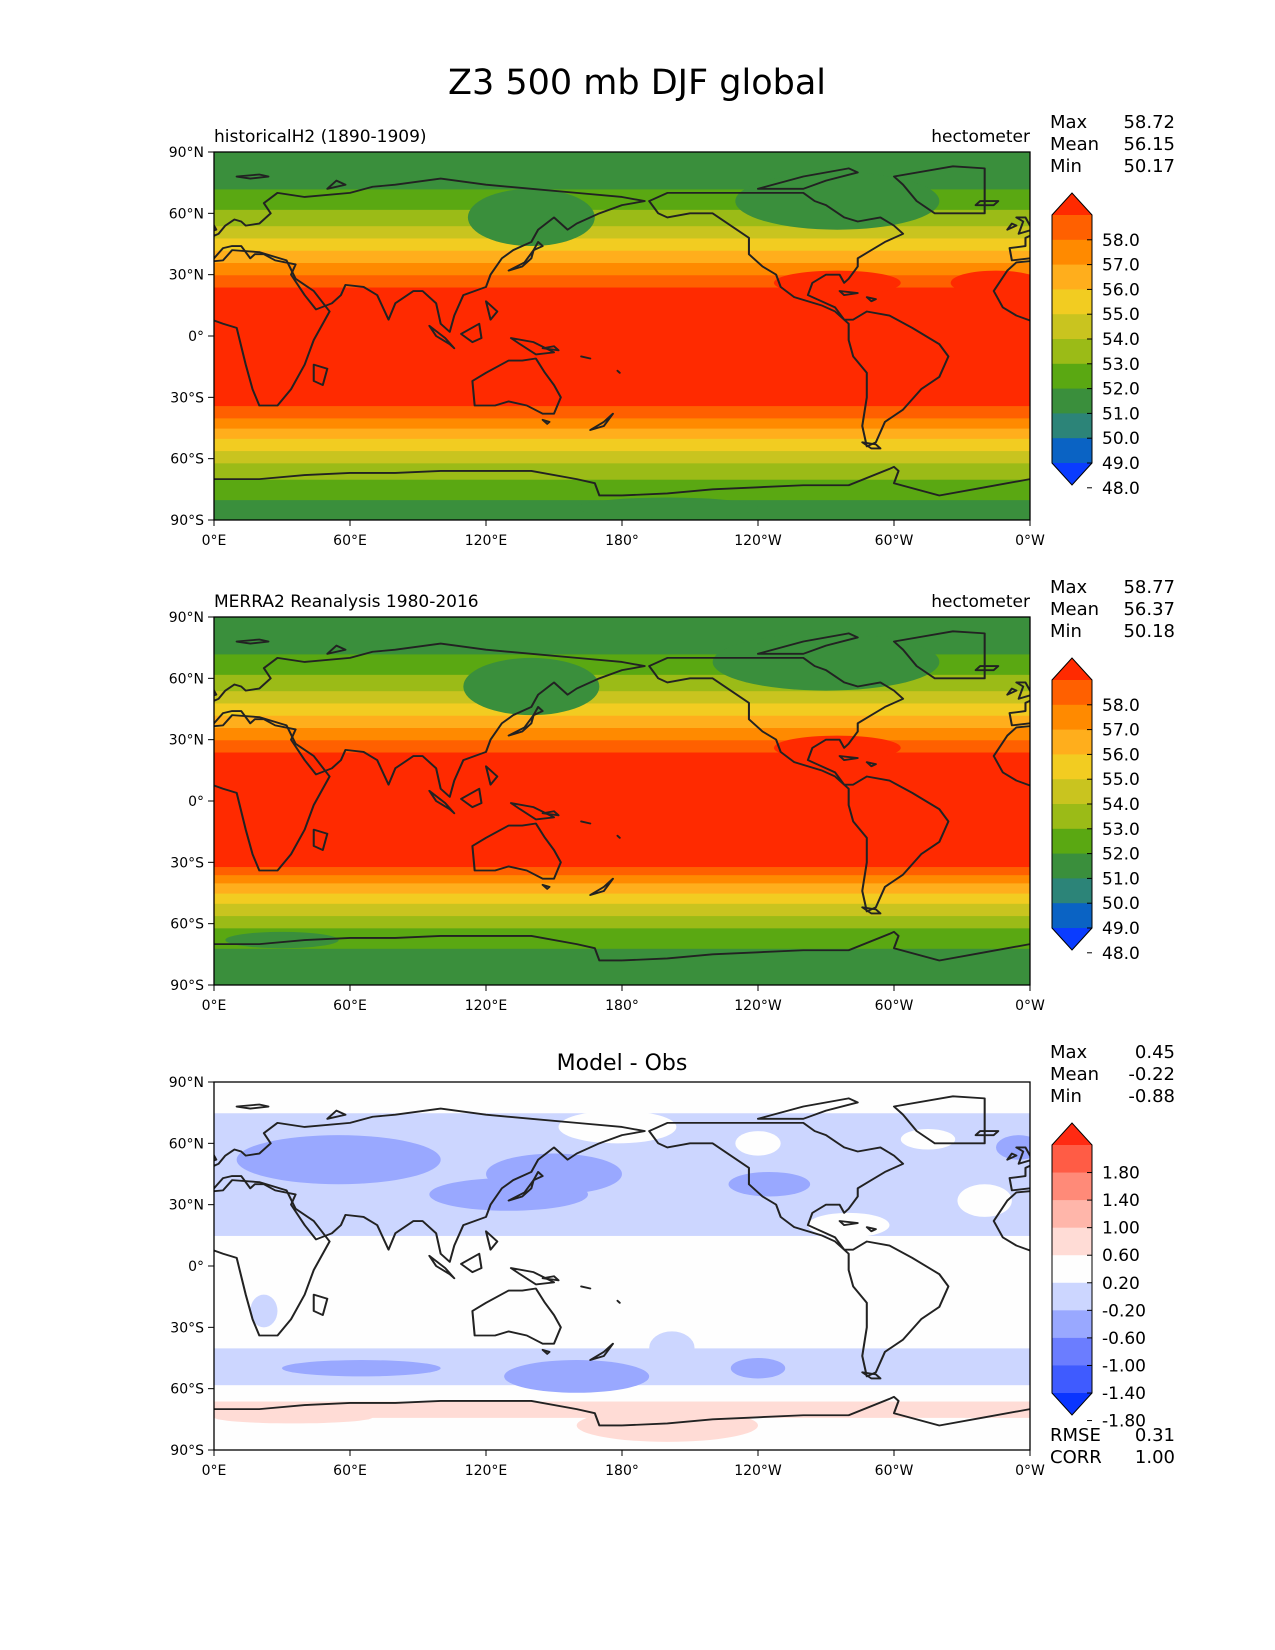 The image size is (1275, 1650). I want to click on colorbar-label: 1.80, so click(1121, 1174).